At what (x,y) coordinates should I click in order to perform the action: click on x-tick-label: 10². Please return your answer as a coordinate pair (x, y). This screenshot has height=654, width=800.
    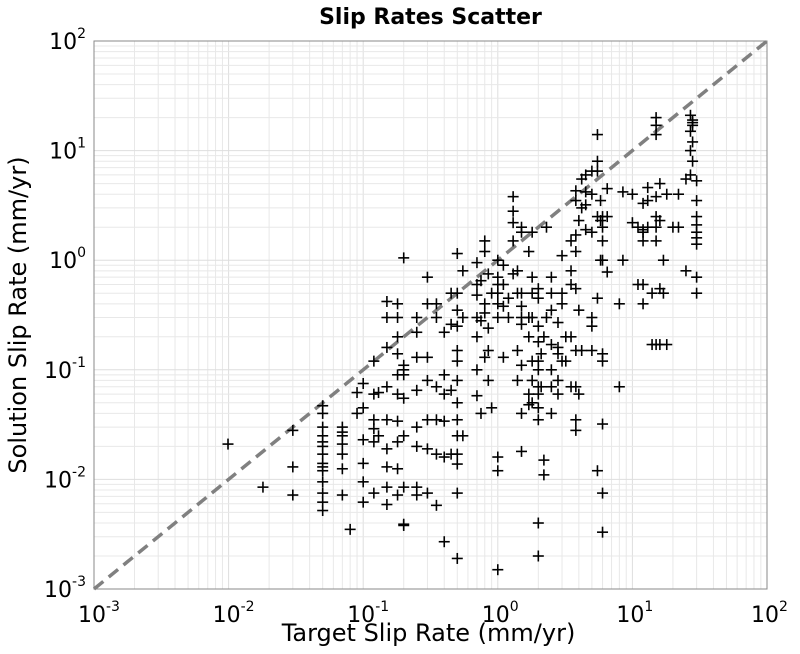
    Looking at the image, I should click on (769, 613).